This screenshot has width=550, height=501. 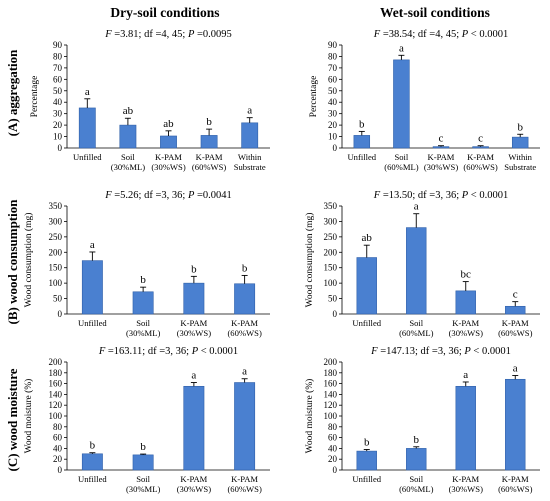 What do you see at coordinates (150, 34) in the screenshot?
I see `stats-text: =3.81; df =4, 45;` at bounding box center [150, 34].